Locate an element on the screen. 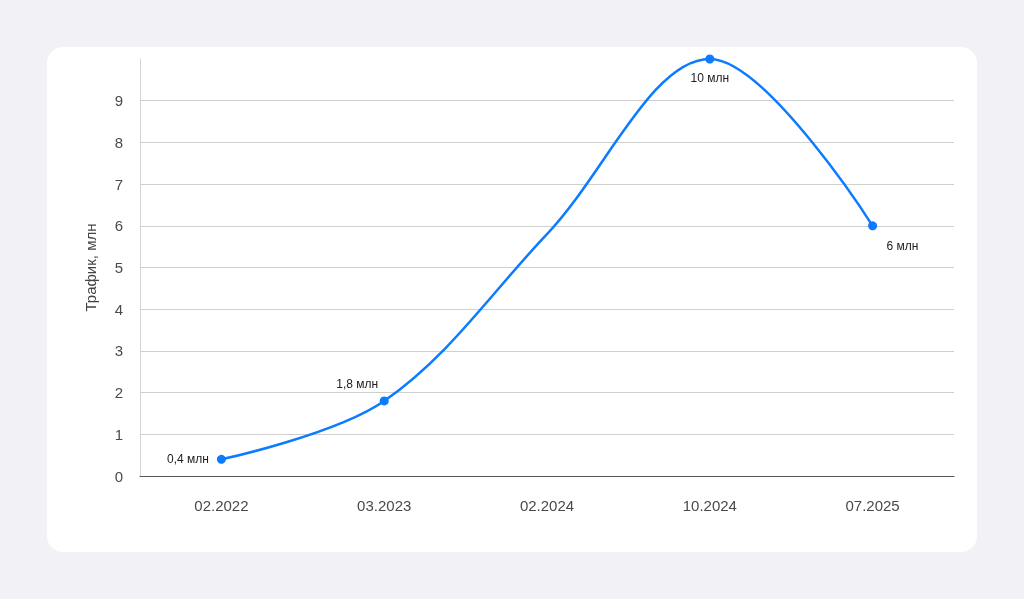  y-tick-label: 3 is located at coordinates (118, 351).